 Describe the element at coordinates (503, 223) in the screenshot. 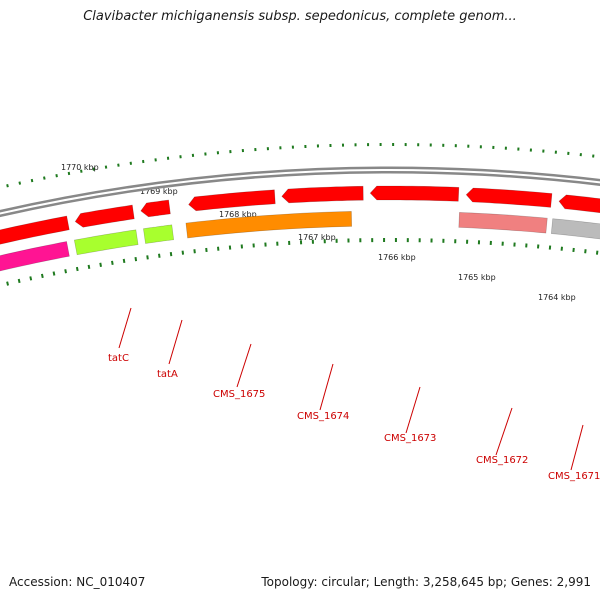

I see `CMS_1672-arrow` at that location.